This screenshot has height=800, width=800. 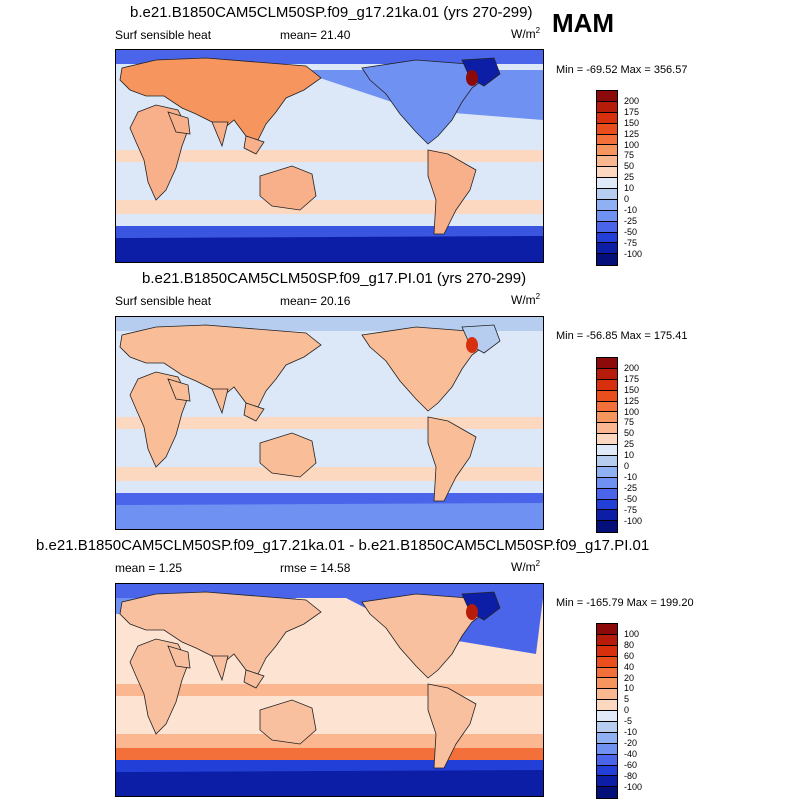 I want to click on panel3-mean-label: mean = 1.25, so click(x=149, y=568).